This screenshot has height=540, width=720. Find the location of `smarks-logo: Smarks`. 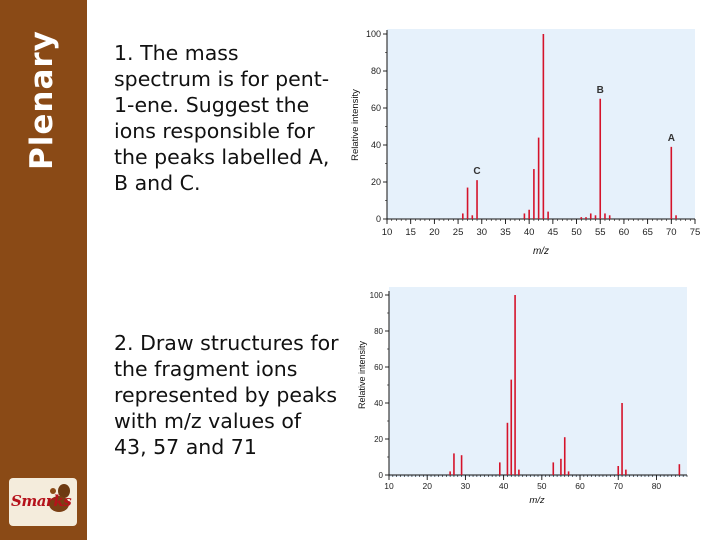

smarks-logo: Smarks is located at coordinates (43, 502).